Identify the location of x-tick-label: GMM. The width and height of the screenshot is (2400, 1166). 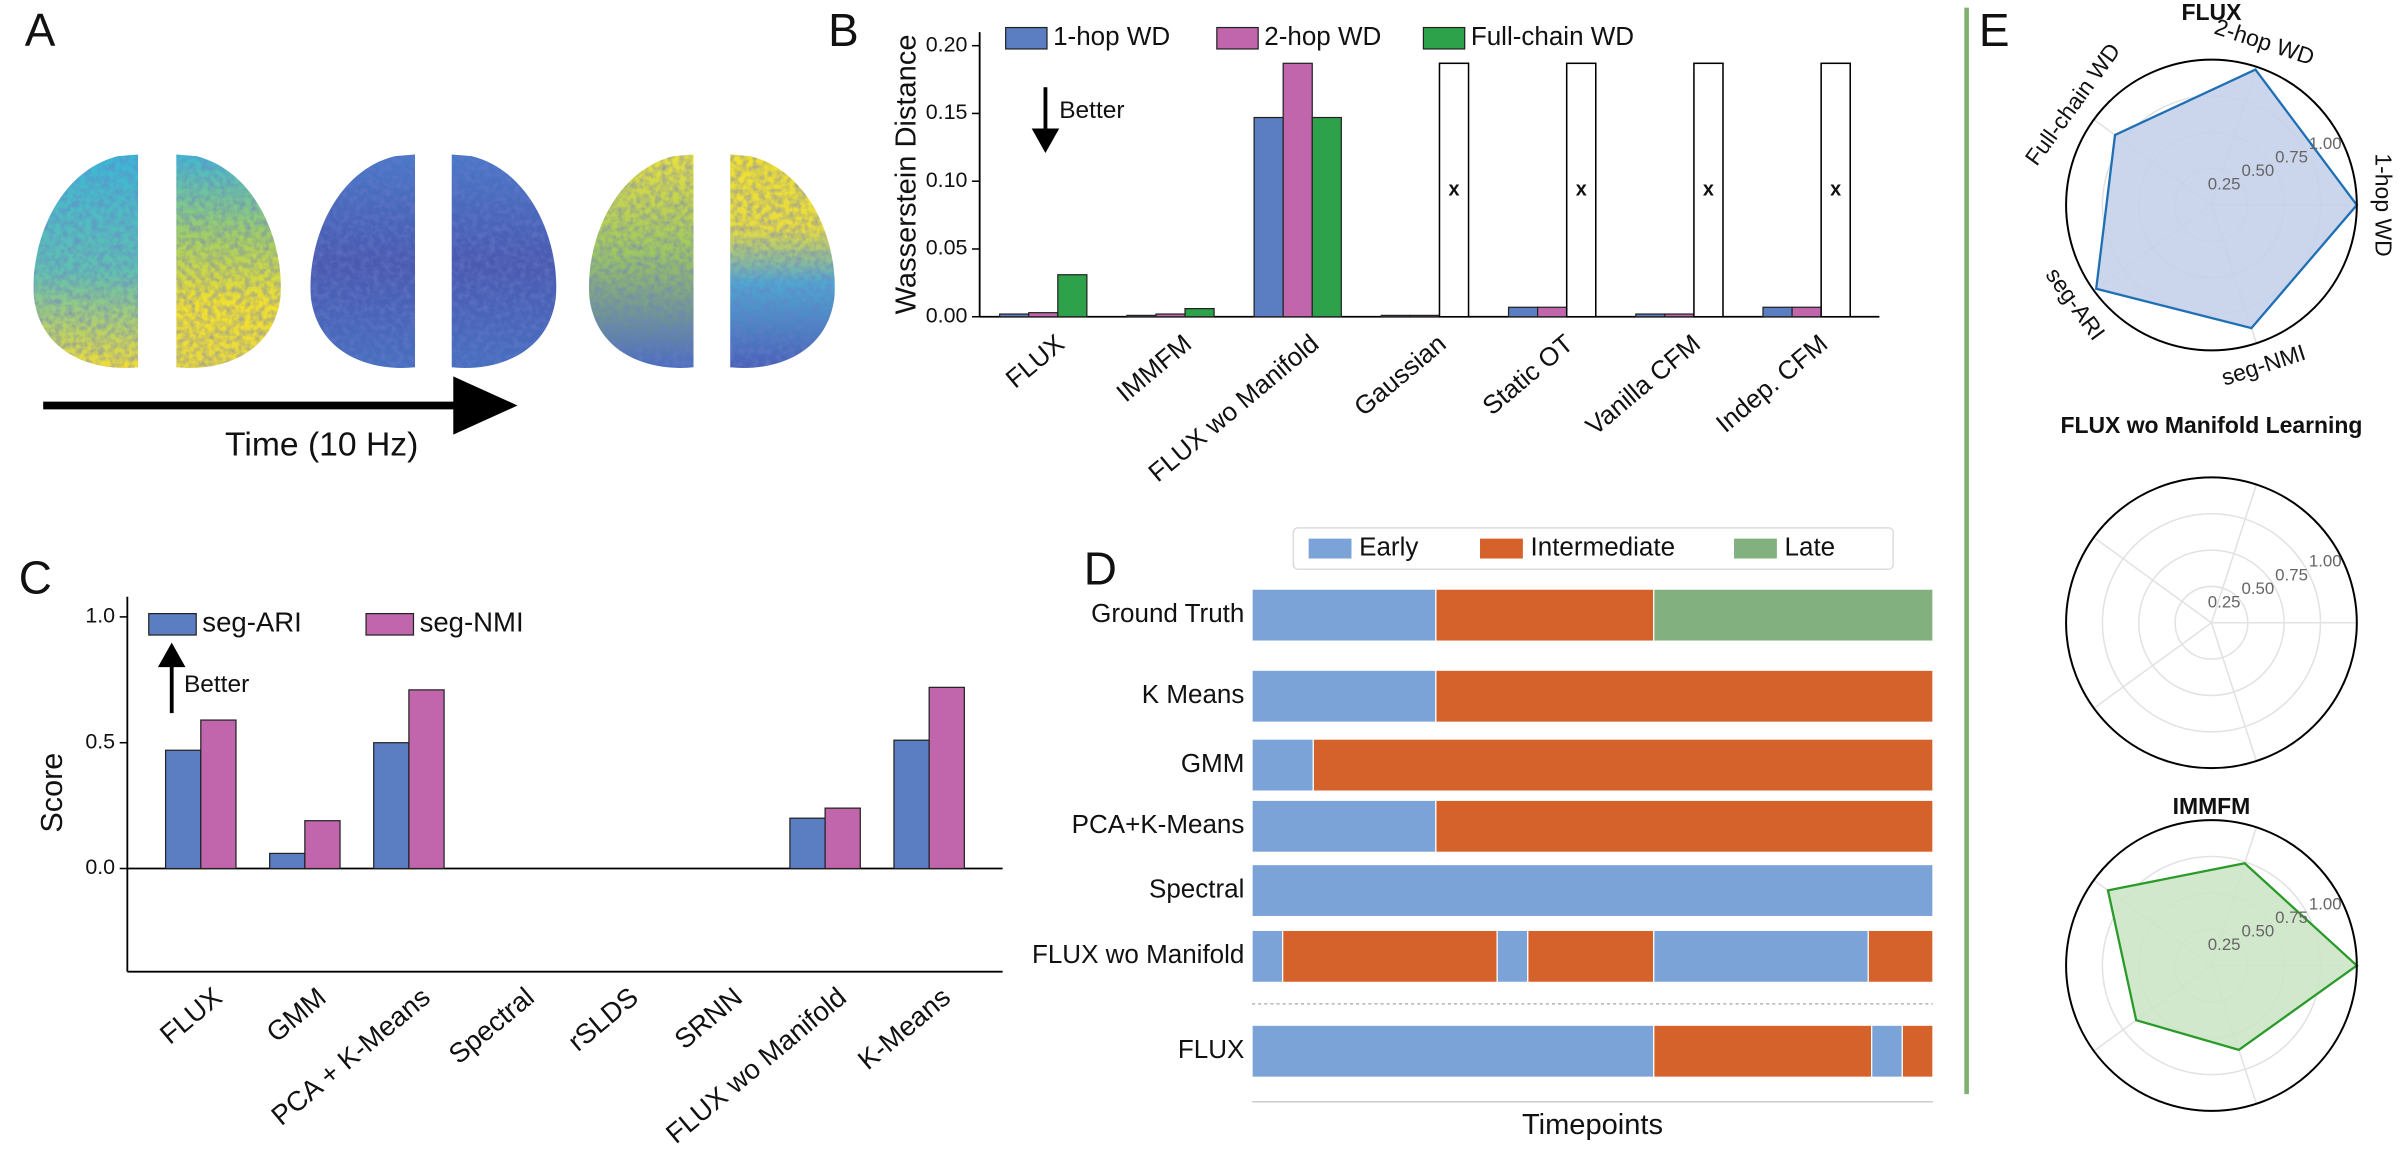
(295, 1014).